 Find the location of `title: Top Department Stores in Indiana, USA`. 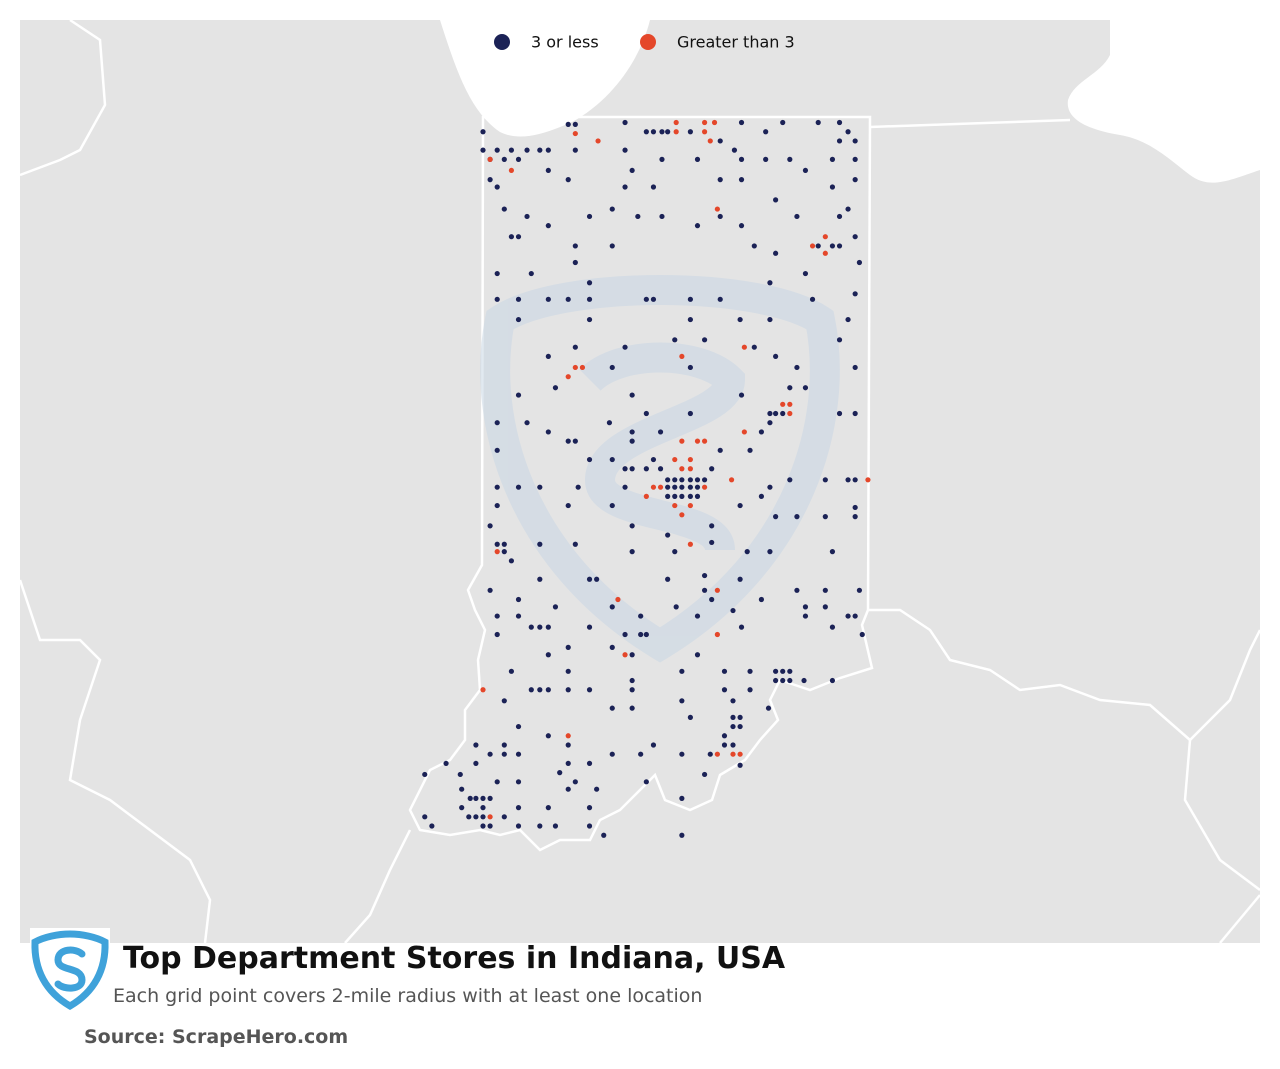

title: Top Department Stores in Indiana, USA is located at coordinates (454, 958).